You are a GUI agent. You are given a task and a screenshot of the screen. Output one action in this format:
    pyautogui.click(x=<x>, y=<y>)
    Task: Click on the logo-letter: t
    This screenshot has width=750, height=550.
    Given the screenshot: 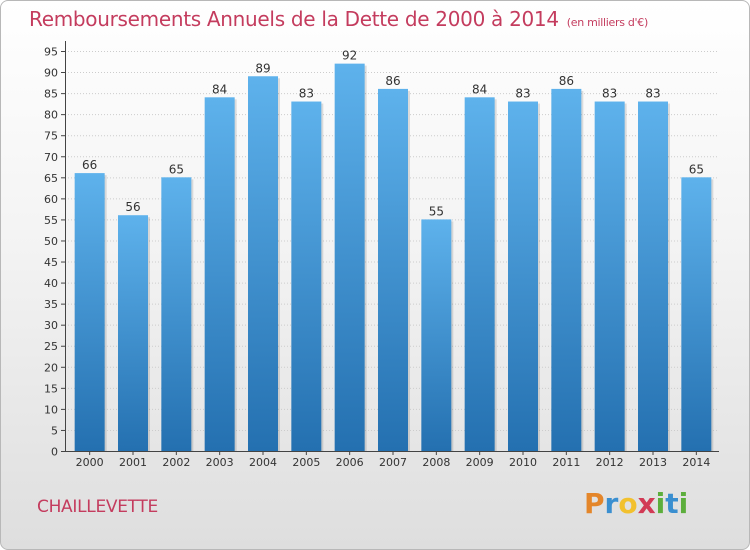 What is the action you would take?
    pyautogui.click(x=672, y=503)
    